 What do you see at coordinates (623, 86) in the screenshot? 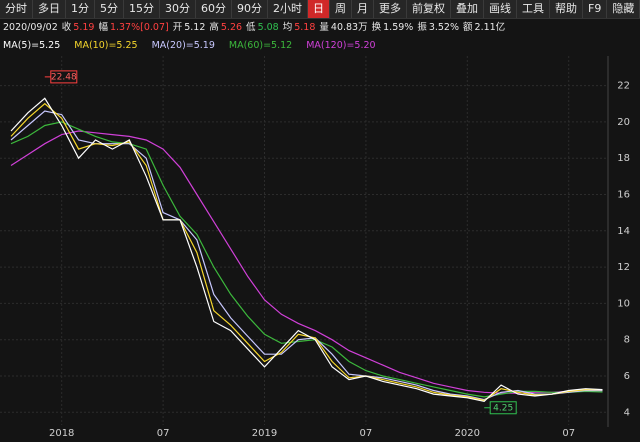
I see `y-tick-label: 22` at bounding box center [623, 86].